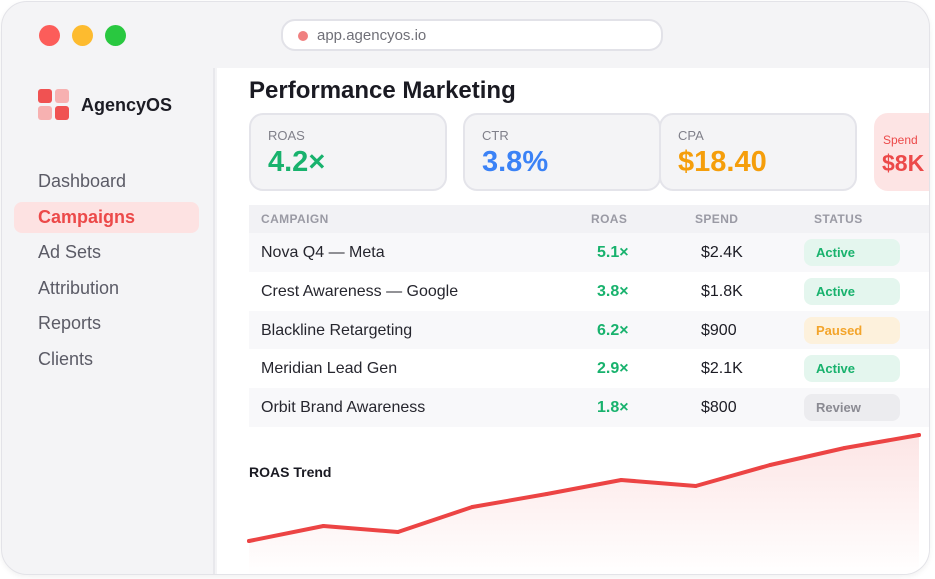 The image size is (935, 579). Describe the element at coordinates (613, 408) in the screenshot. I see `campaign-roas: 1.8×` at that location.